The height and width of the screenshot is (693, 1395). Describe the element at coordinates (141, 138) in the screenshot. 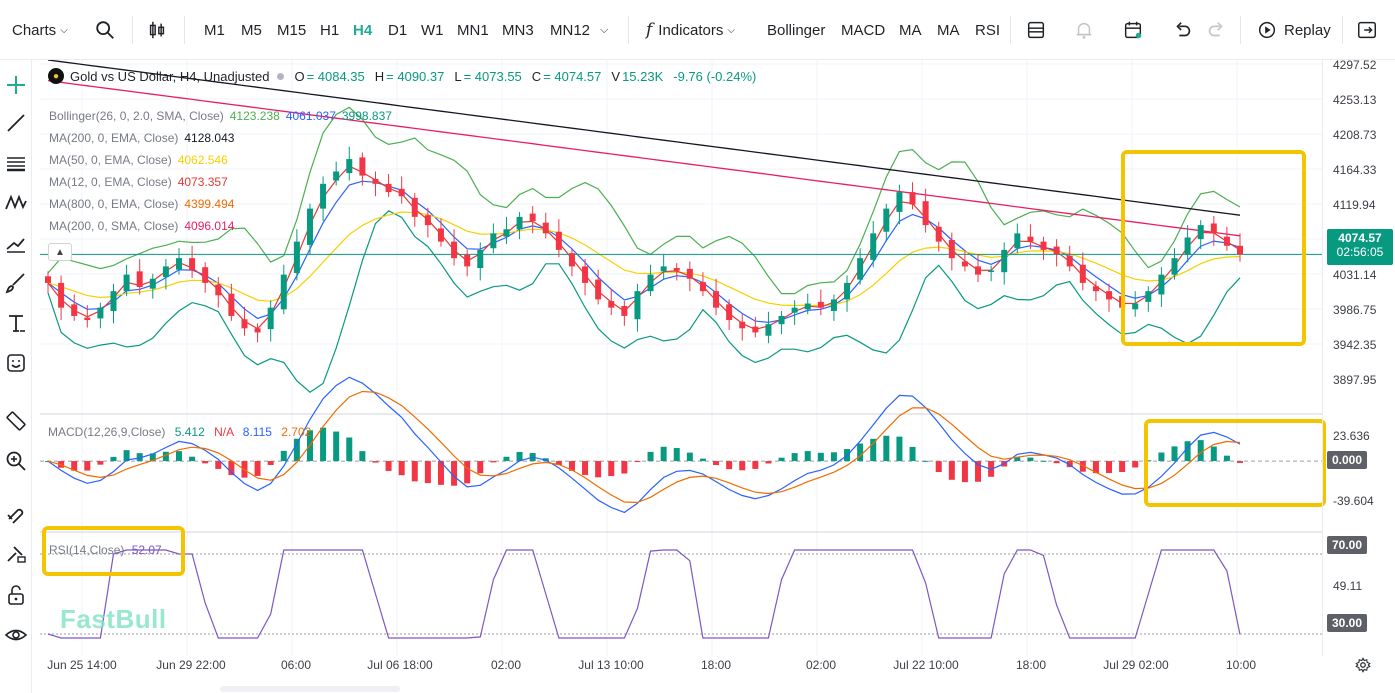

I see `legend-row: MA(200, 0, EMA, Close) 4128.043` at that location.